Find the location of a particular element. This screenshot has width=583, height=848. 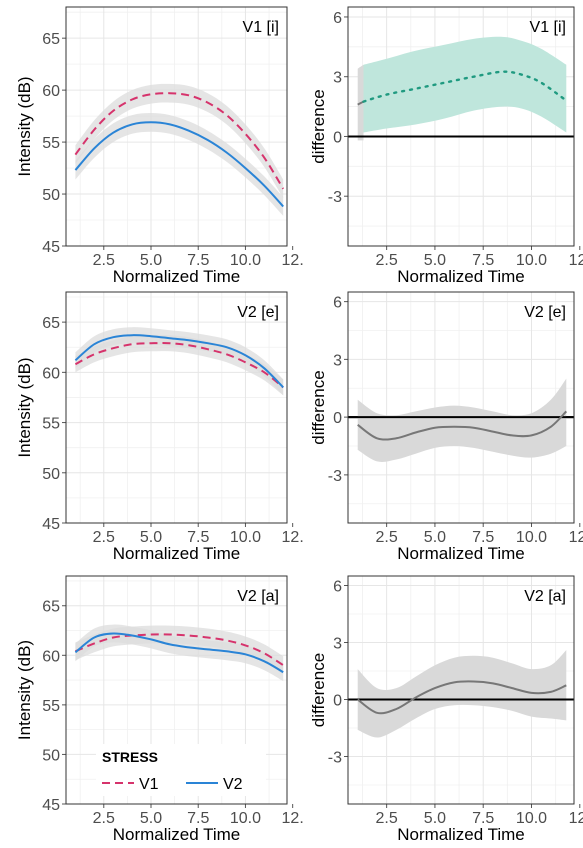

legend-background is located at coordinates (181, 770).